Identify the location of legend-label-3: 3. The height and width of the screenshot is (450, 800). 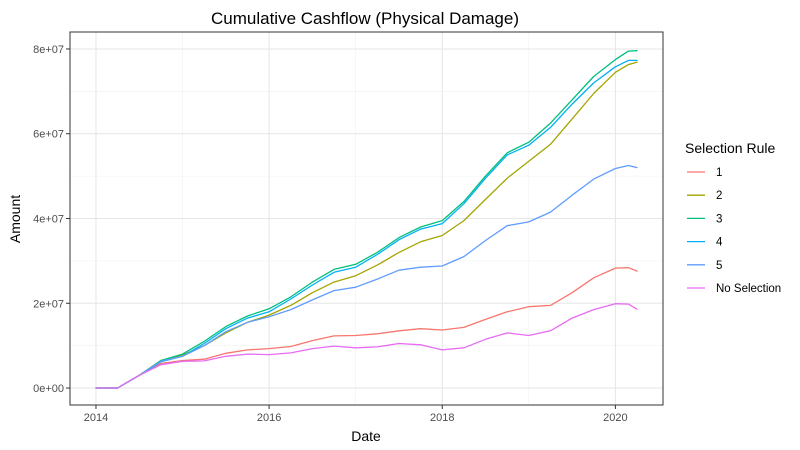
(719, 219).